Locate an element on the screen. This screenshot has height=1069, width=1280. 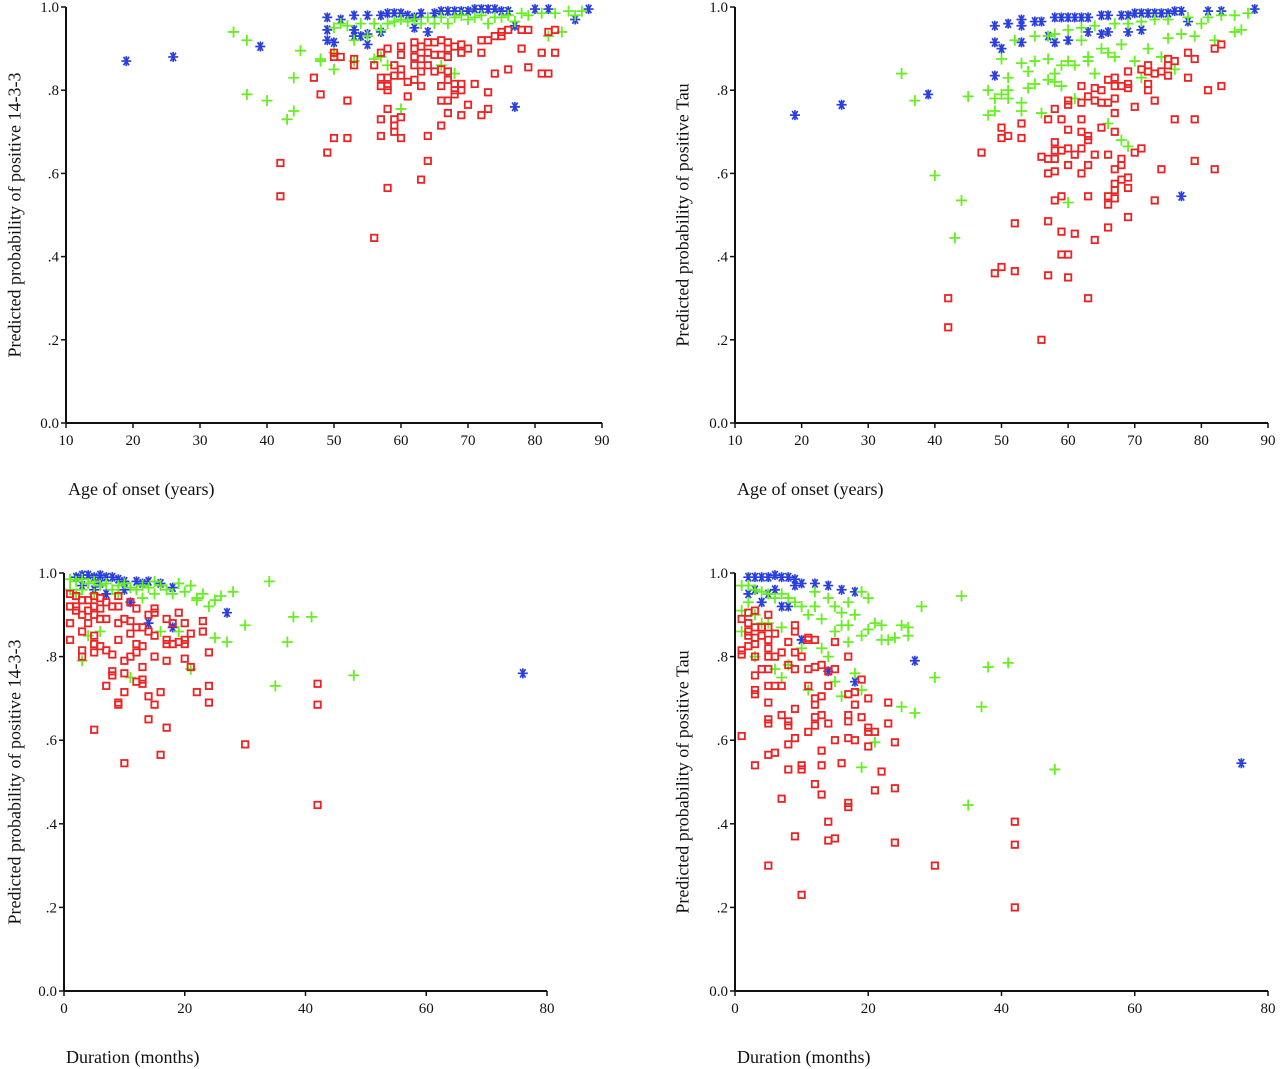
data-points is located at coordinates (357, 123).